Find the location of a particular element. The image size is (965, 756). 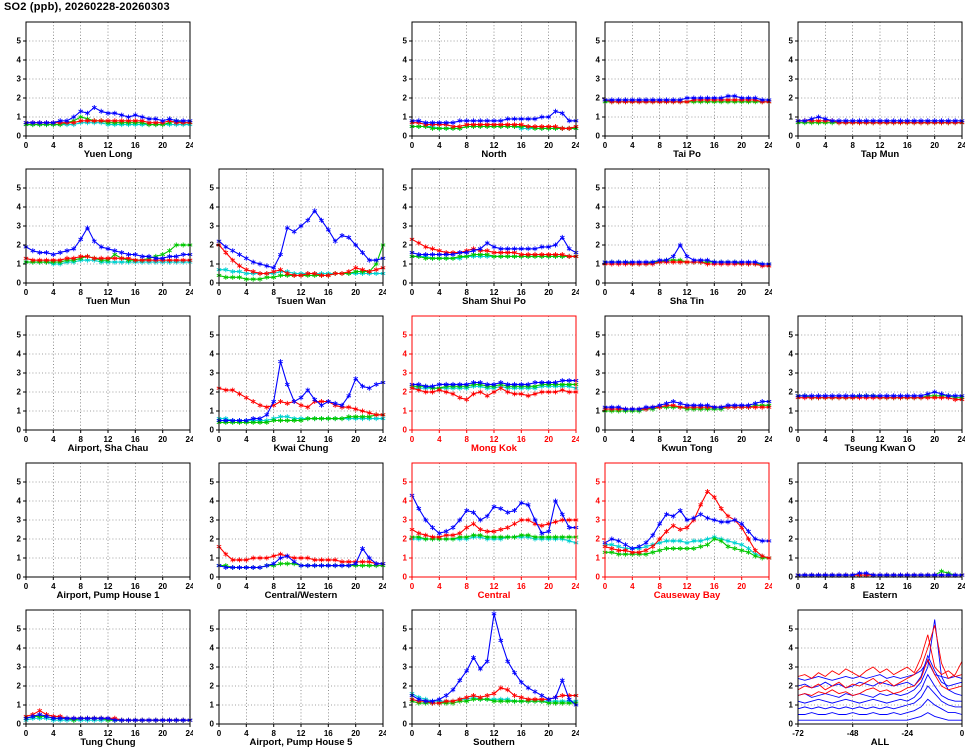

chart-title: Airport, Sha Chau is located at coordinates (108, 448).